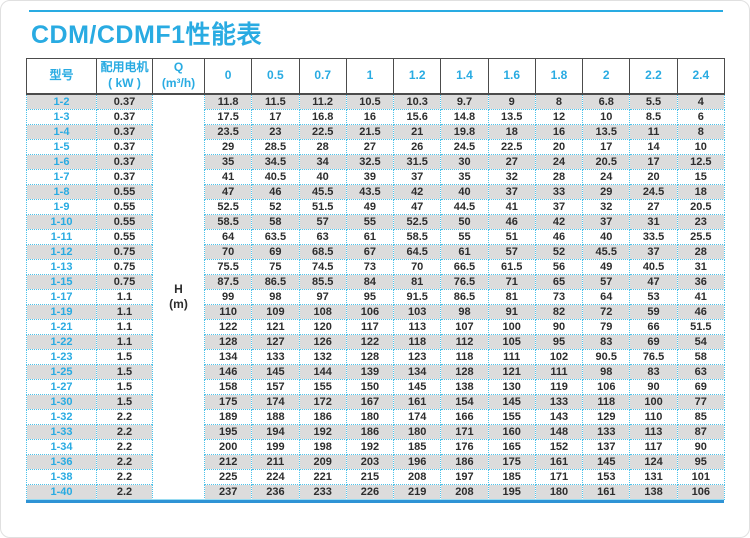 The image size is (750, 538). What do you see at coordinates (653, 117) in the screenshot?
I see `row-head-value: 8.5` at bounding box center [653, 117].